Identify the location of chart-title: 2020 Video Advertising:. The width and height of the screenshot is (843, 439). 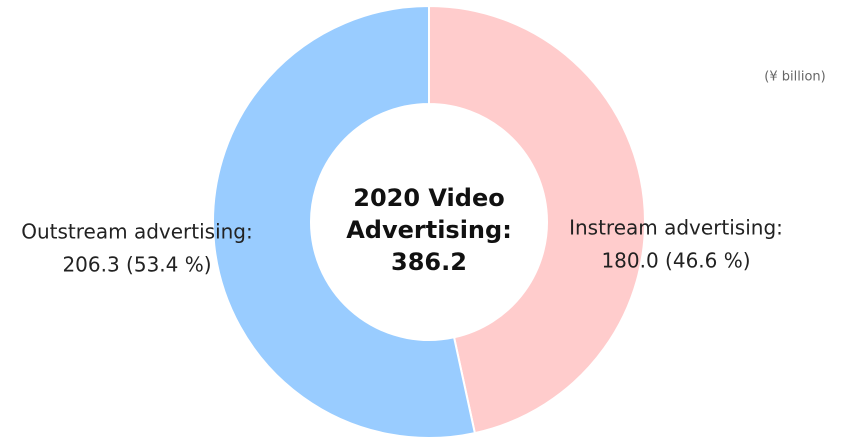
(429, 214).